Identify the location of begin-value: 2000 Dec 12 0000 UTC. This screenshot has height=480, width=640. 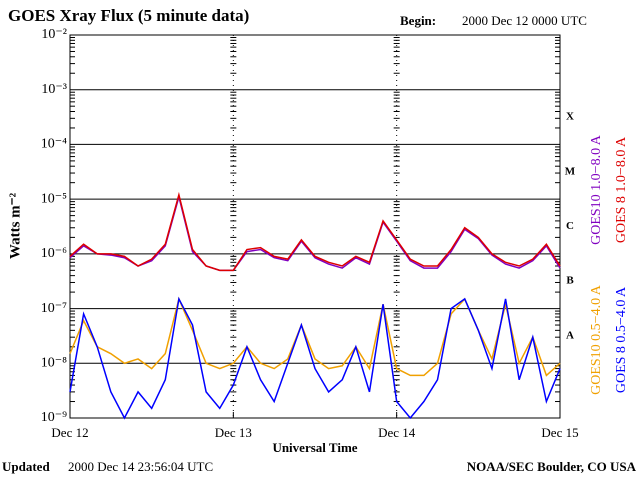
(524, 20).